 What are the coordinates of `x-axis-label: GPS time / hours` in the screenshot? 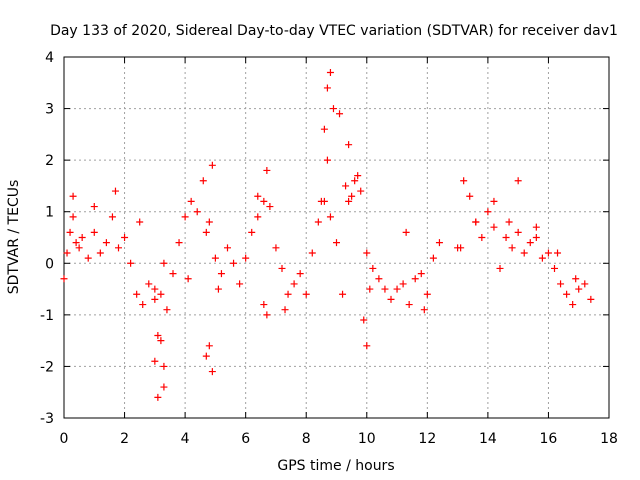 It's located at (335, 466).